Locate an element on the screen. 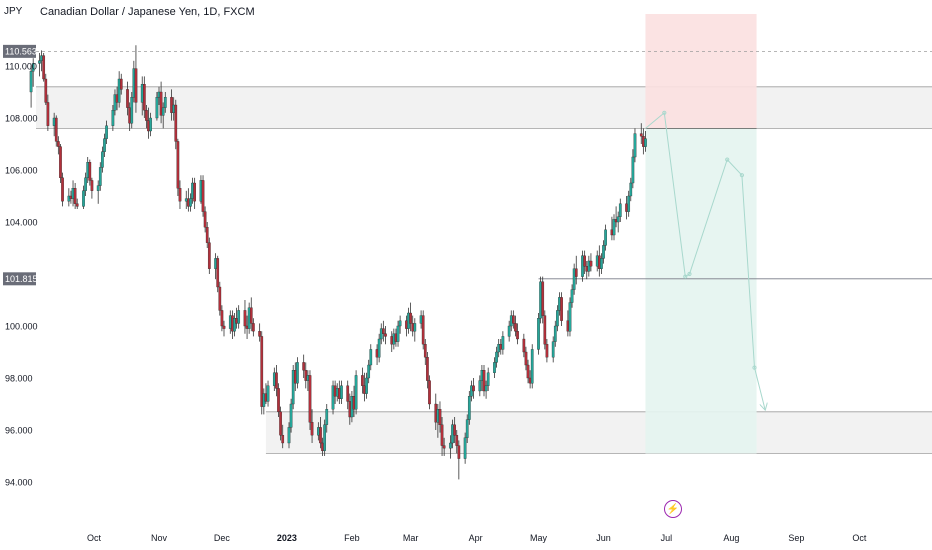  price-label: 101.815 is located at coordinates (21, 279).